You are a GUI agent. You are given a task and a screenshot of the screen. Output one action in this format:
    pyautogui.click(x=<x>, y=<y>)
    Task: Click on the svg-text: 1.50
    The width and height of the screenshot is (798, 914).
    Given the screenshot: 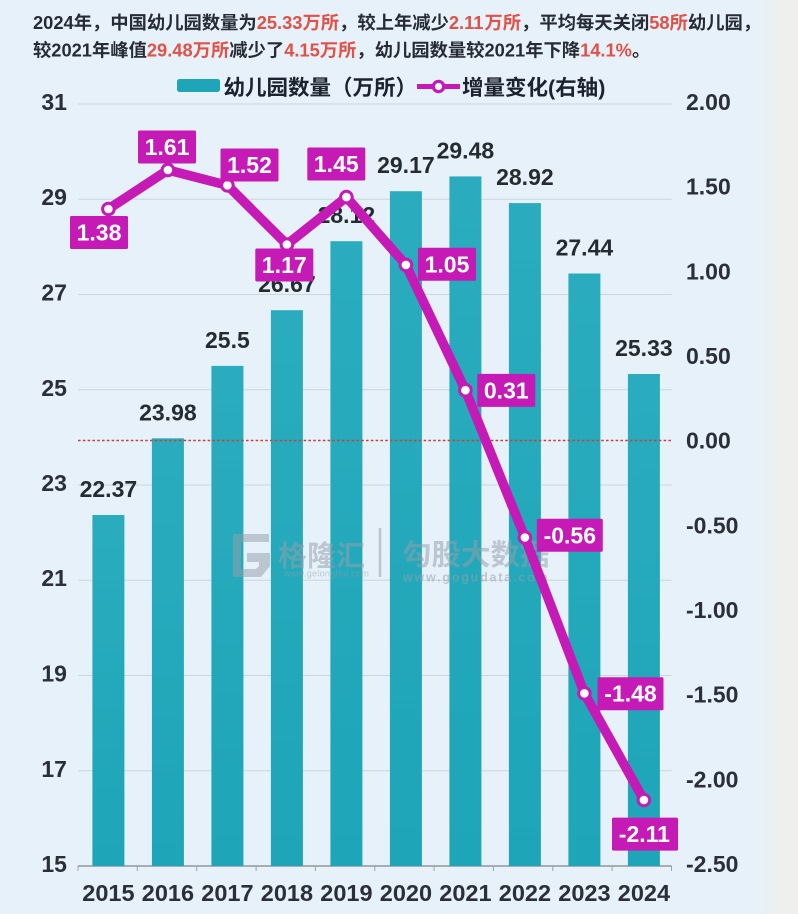 What is the action you would take?
    pyautogui.click(x=708, y=187)
    